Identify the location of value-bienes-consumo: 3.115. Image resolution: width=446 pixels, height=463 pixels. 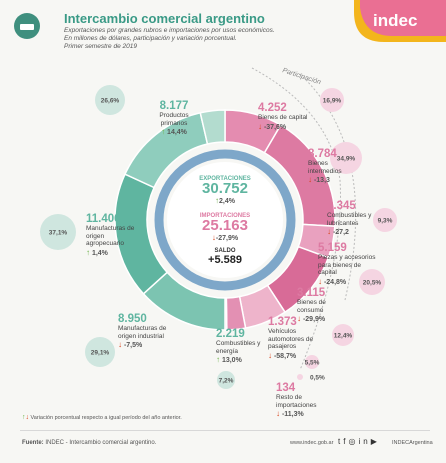
(311, 293).